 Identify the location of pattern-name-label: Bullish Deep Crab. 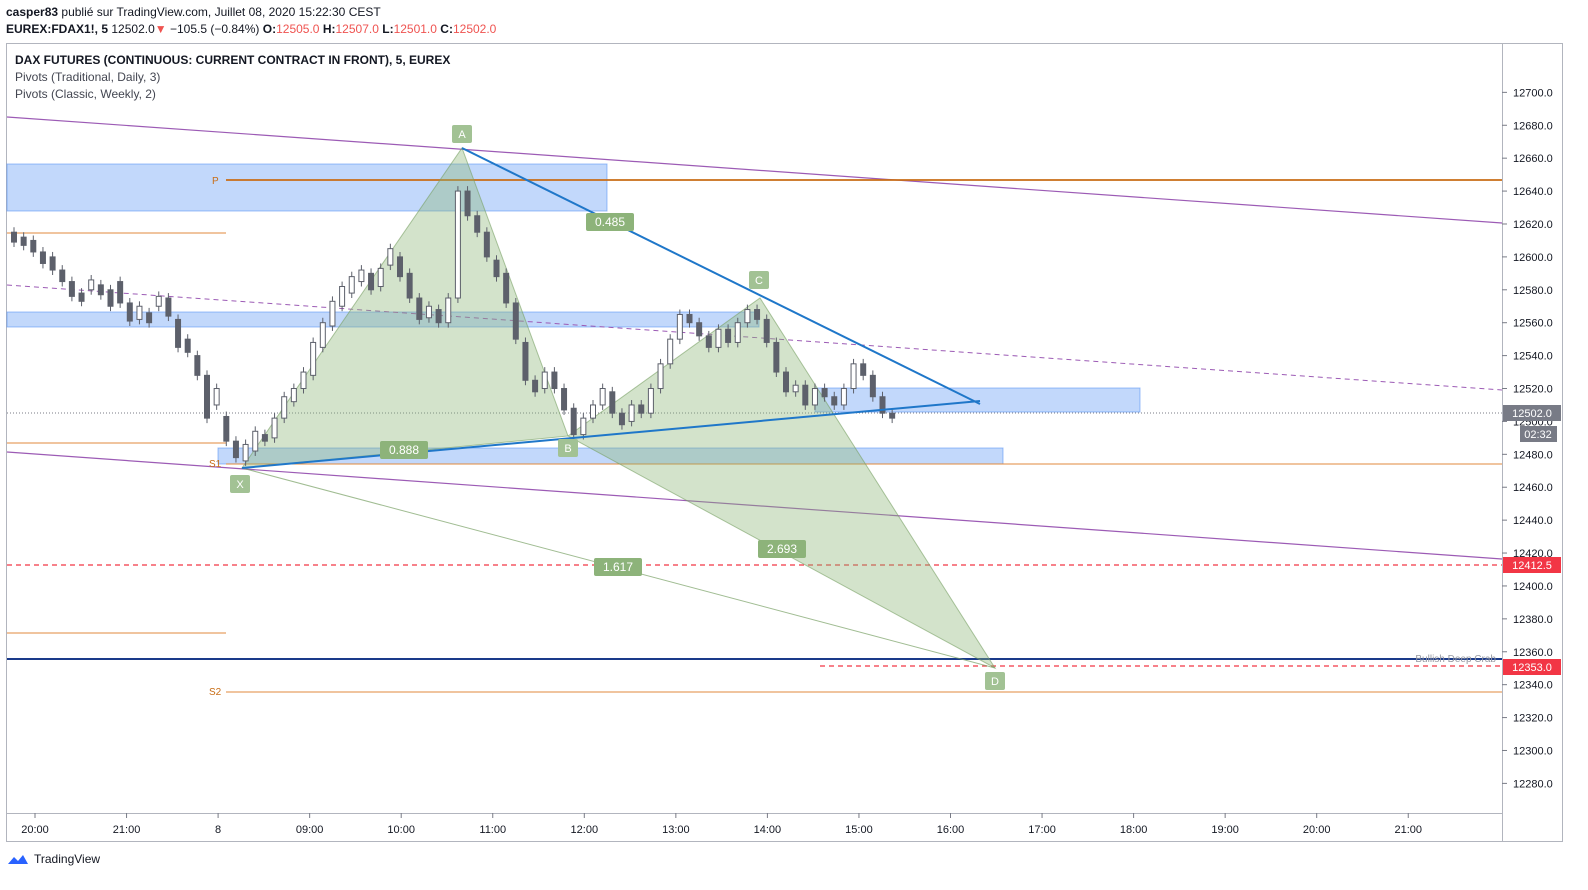
(1455, 659).